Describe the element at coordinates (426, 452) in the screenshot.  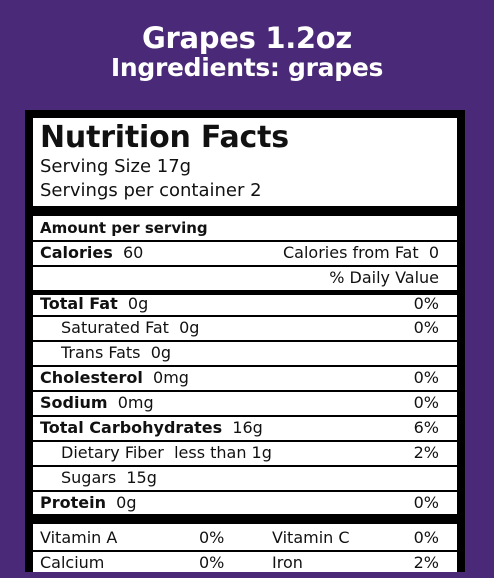
I see `nutrient-dv: 2%` at that location.